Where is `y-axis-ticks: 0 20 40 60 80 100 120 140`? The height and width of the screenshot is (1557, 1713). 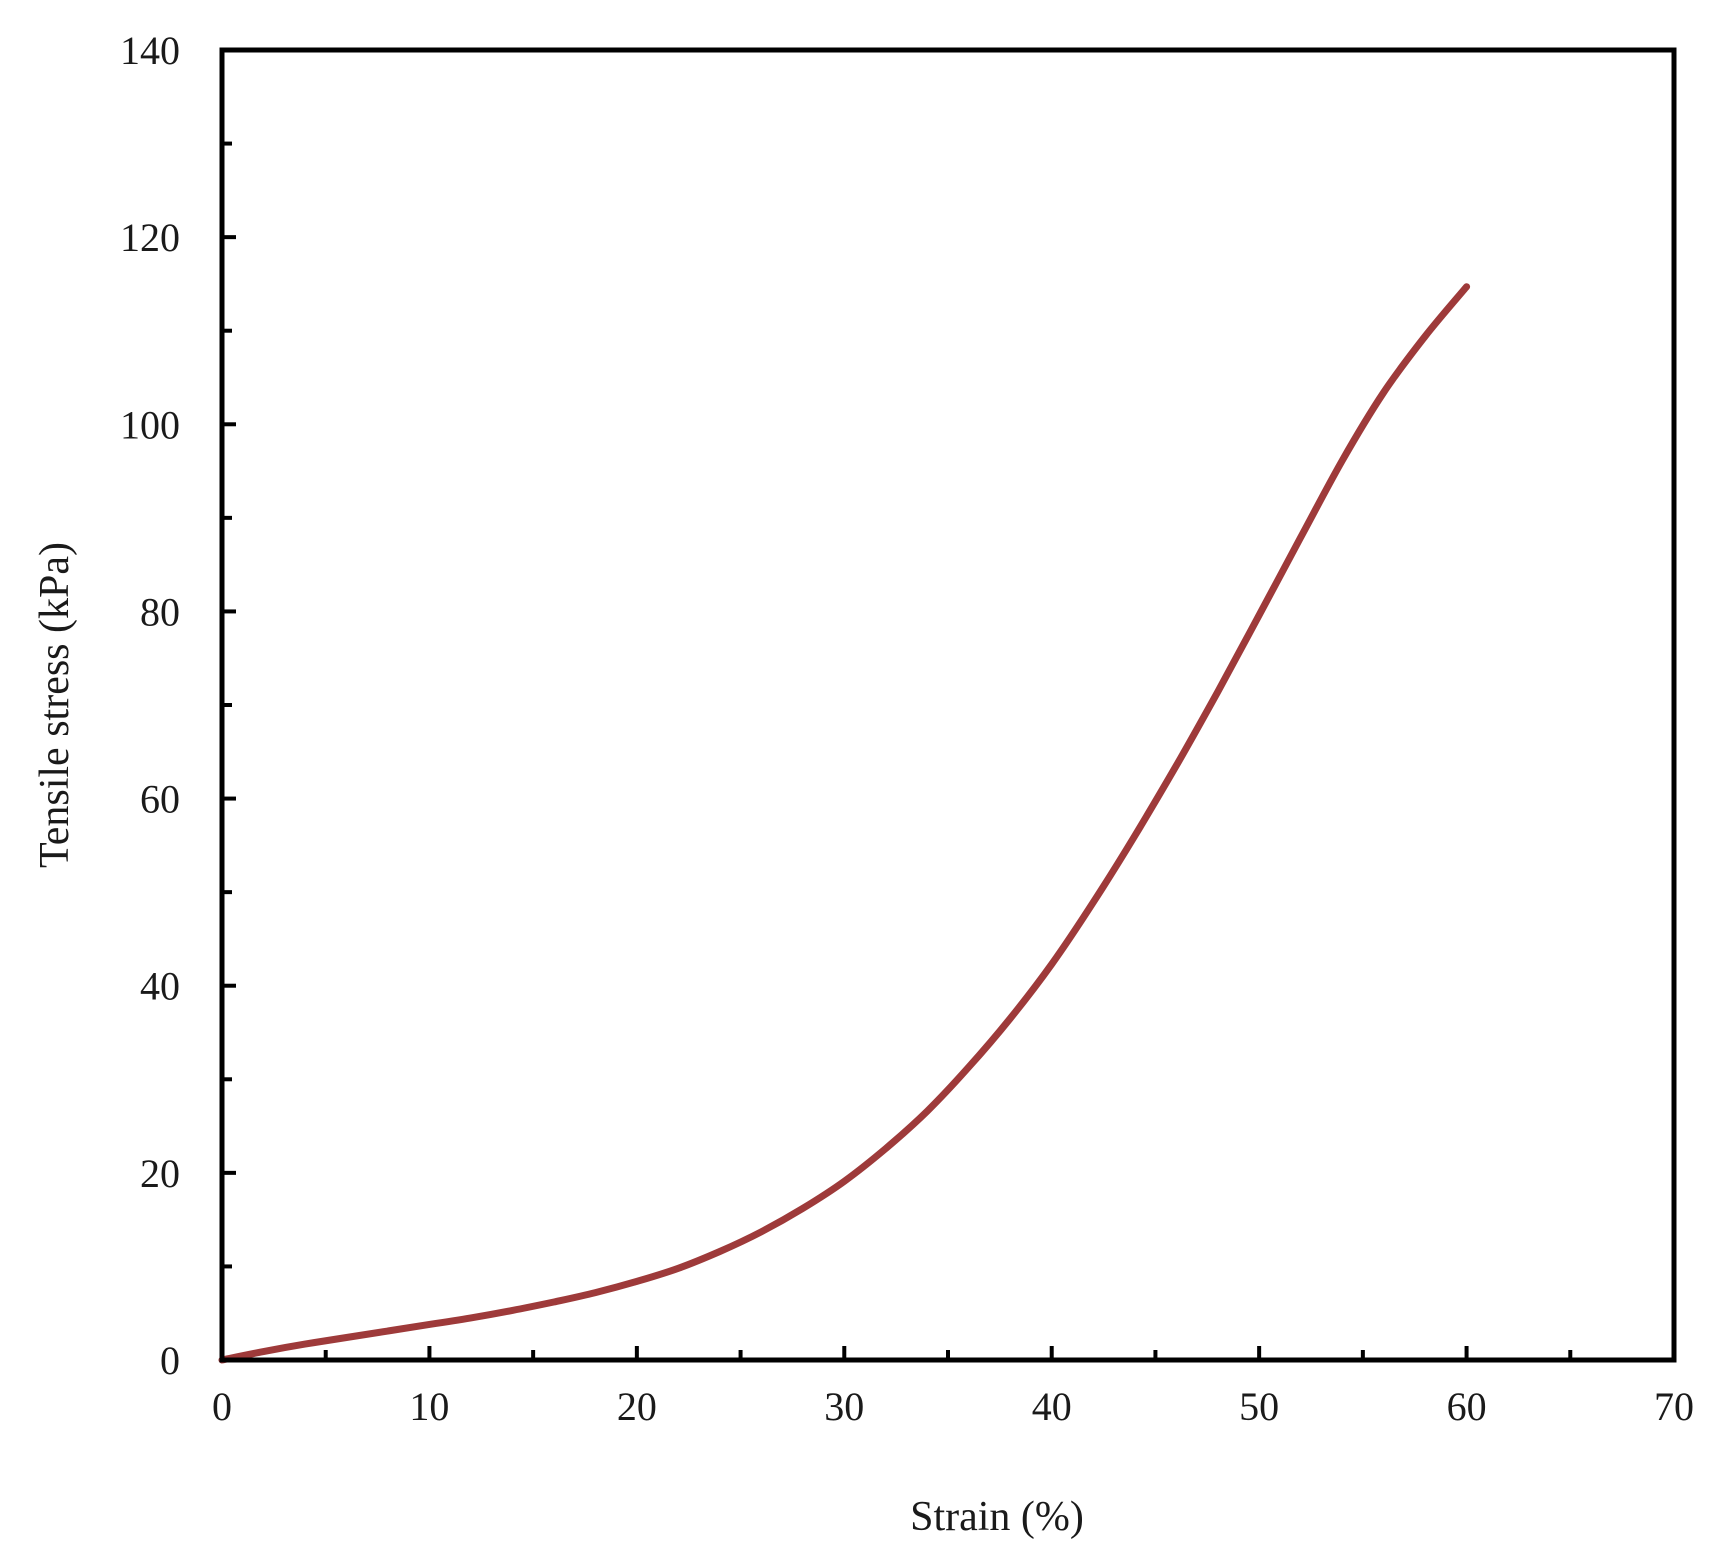
y-axis-ticks: 0 20 40 60 80 100 120 140 is located at coordinates (178, 705).